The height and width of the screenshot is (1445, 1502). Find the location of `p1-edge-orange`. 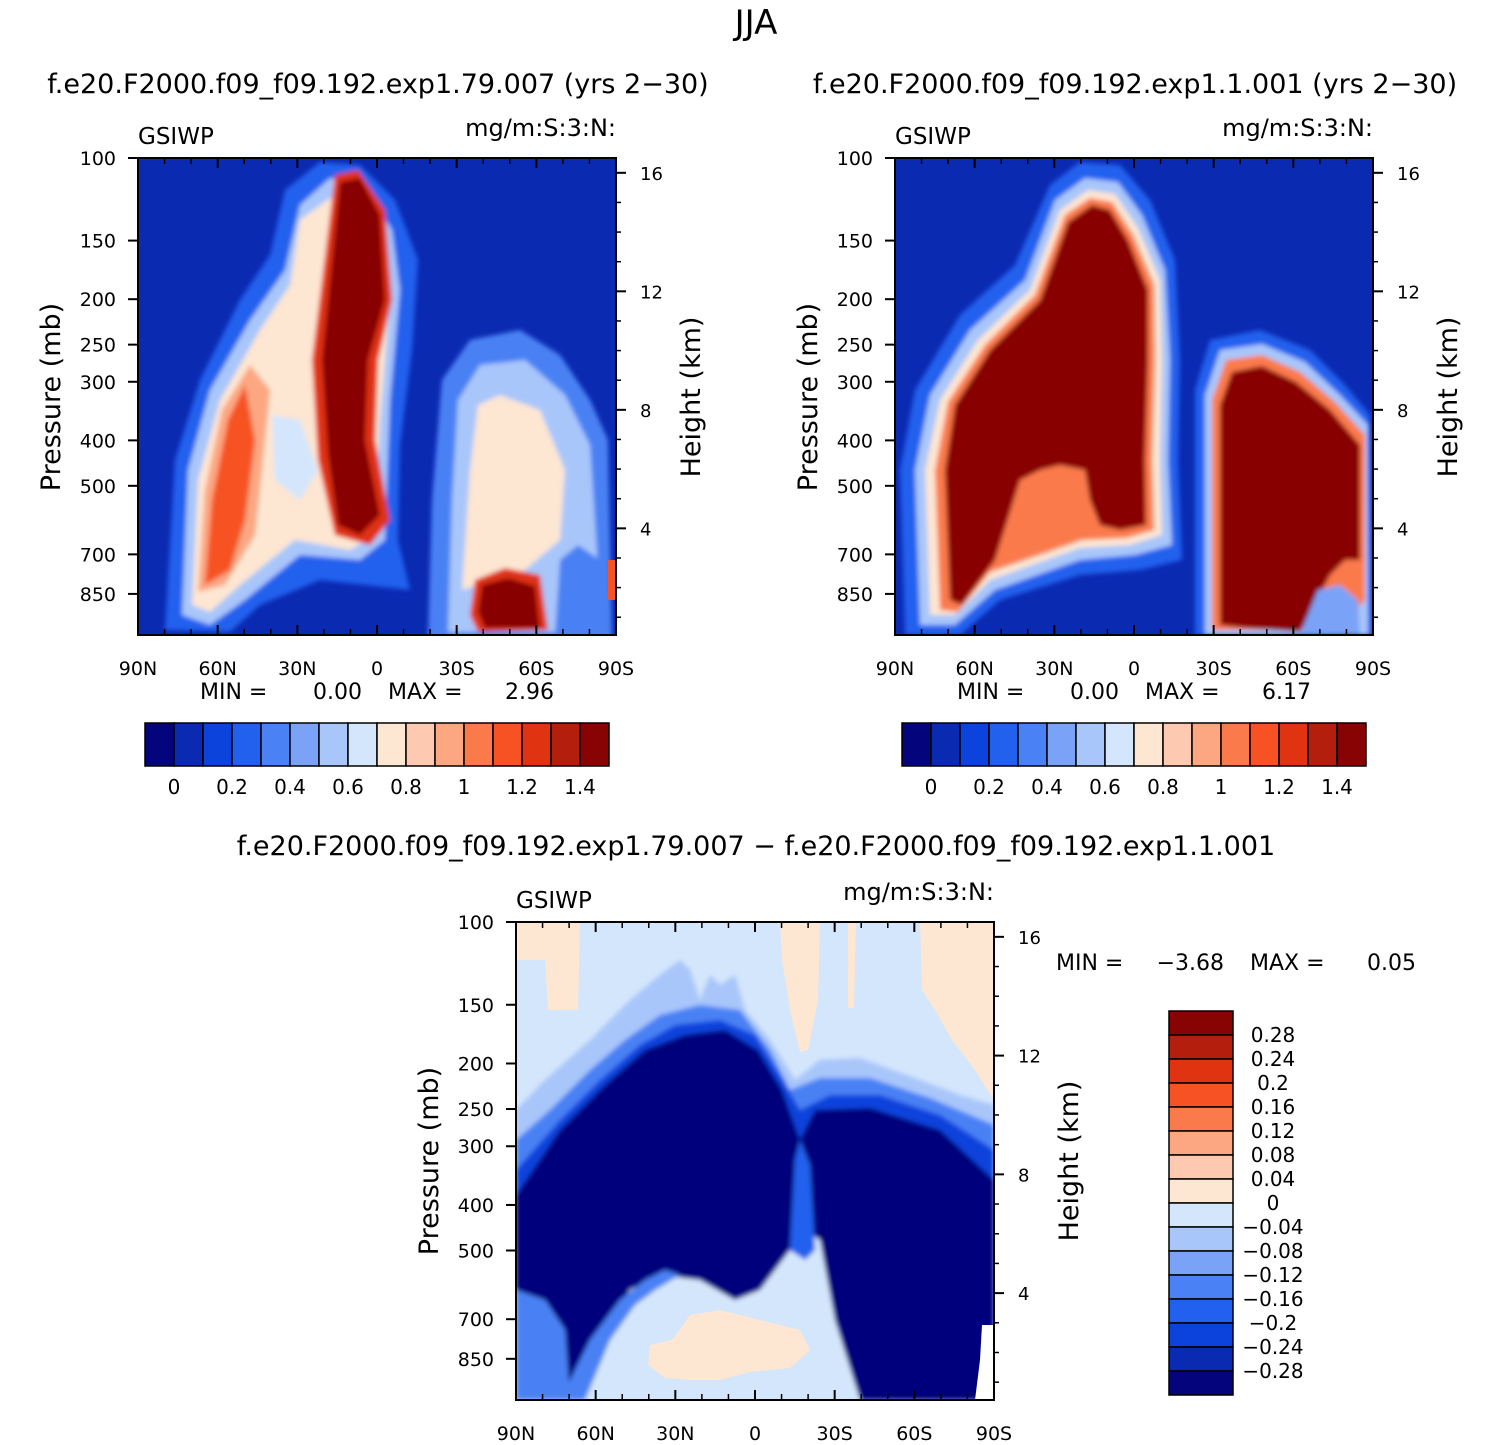

p1-edge-orange is located at coordinates (612, 580).